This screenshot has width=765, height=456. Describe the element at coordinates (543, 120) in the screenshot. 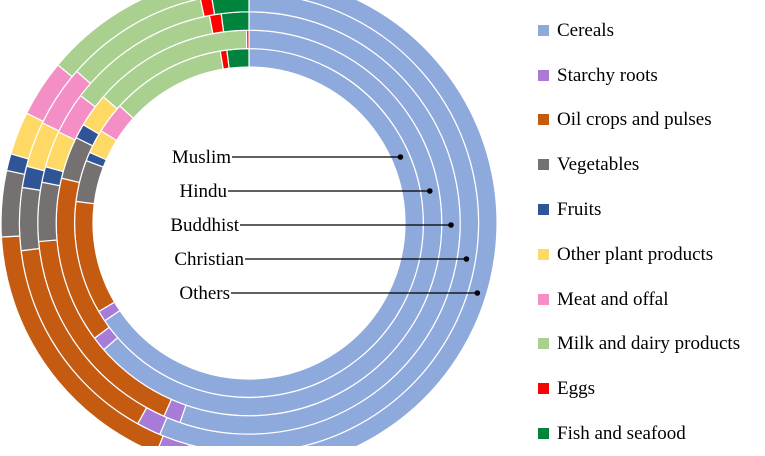

I see `legend-swatch-oil-crops-and-pulses` at that location.